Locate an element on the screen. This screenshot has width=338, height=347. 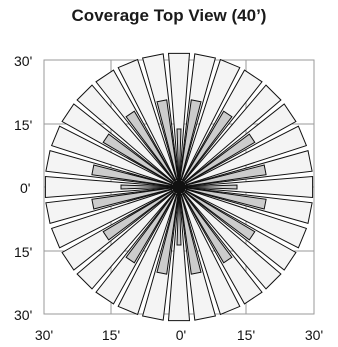
y-axis-label-15-bottom: 15' is located at coordinates (23, 252).